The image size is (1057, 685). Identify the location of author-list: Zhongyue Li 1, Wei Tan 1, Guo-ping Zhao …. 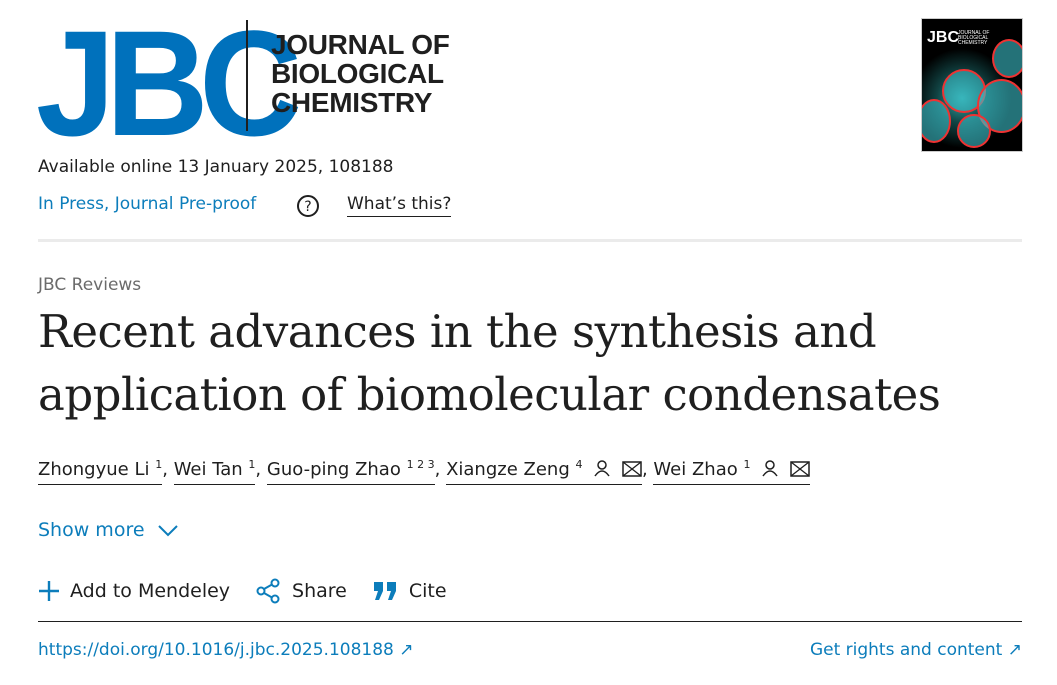
(424, 471).